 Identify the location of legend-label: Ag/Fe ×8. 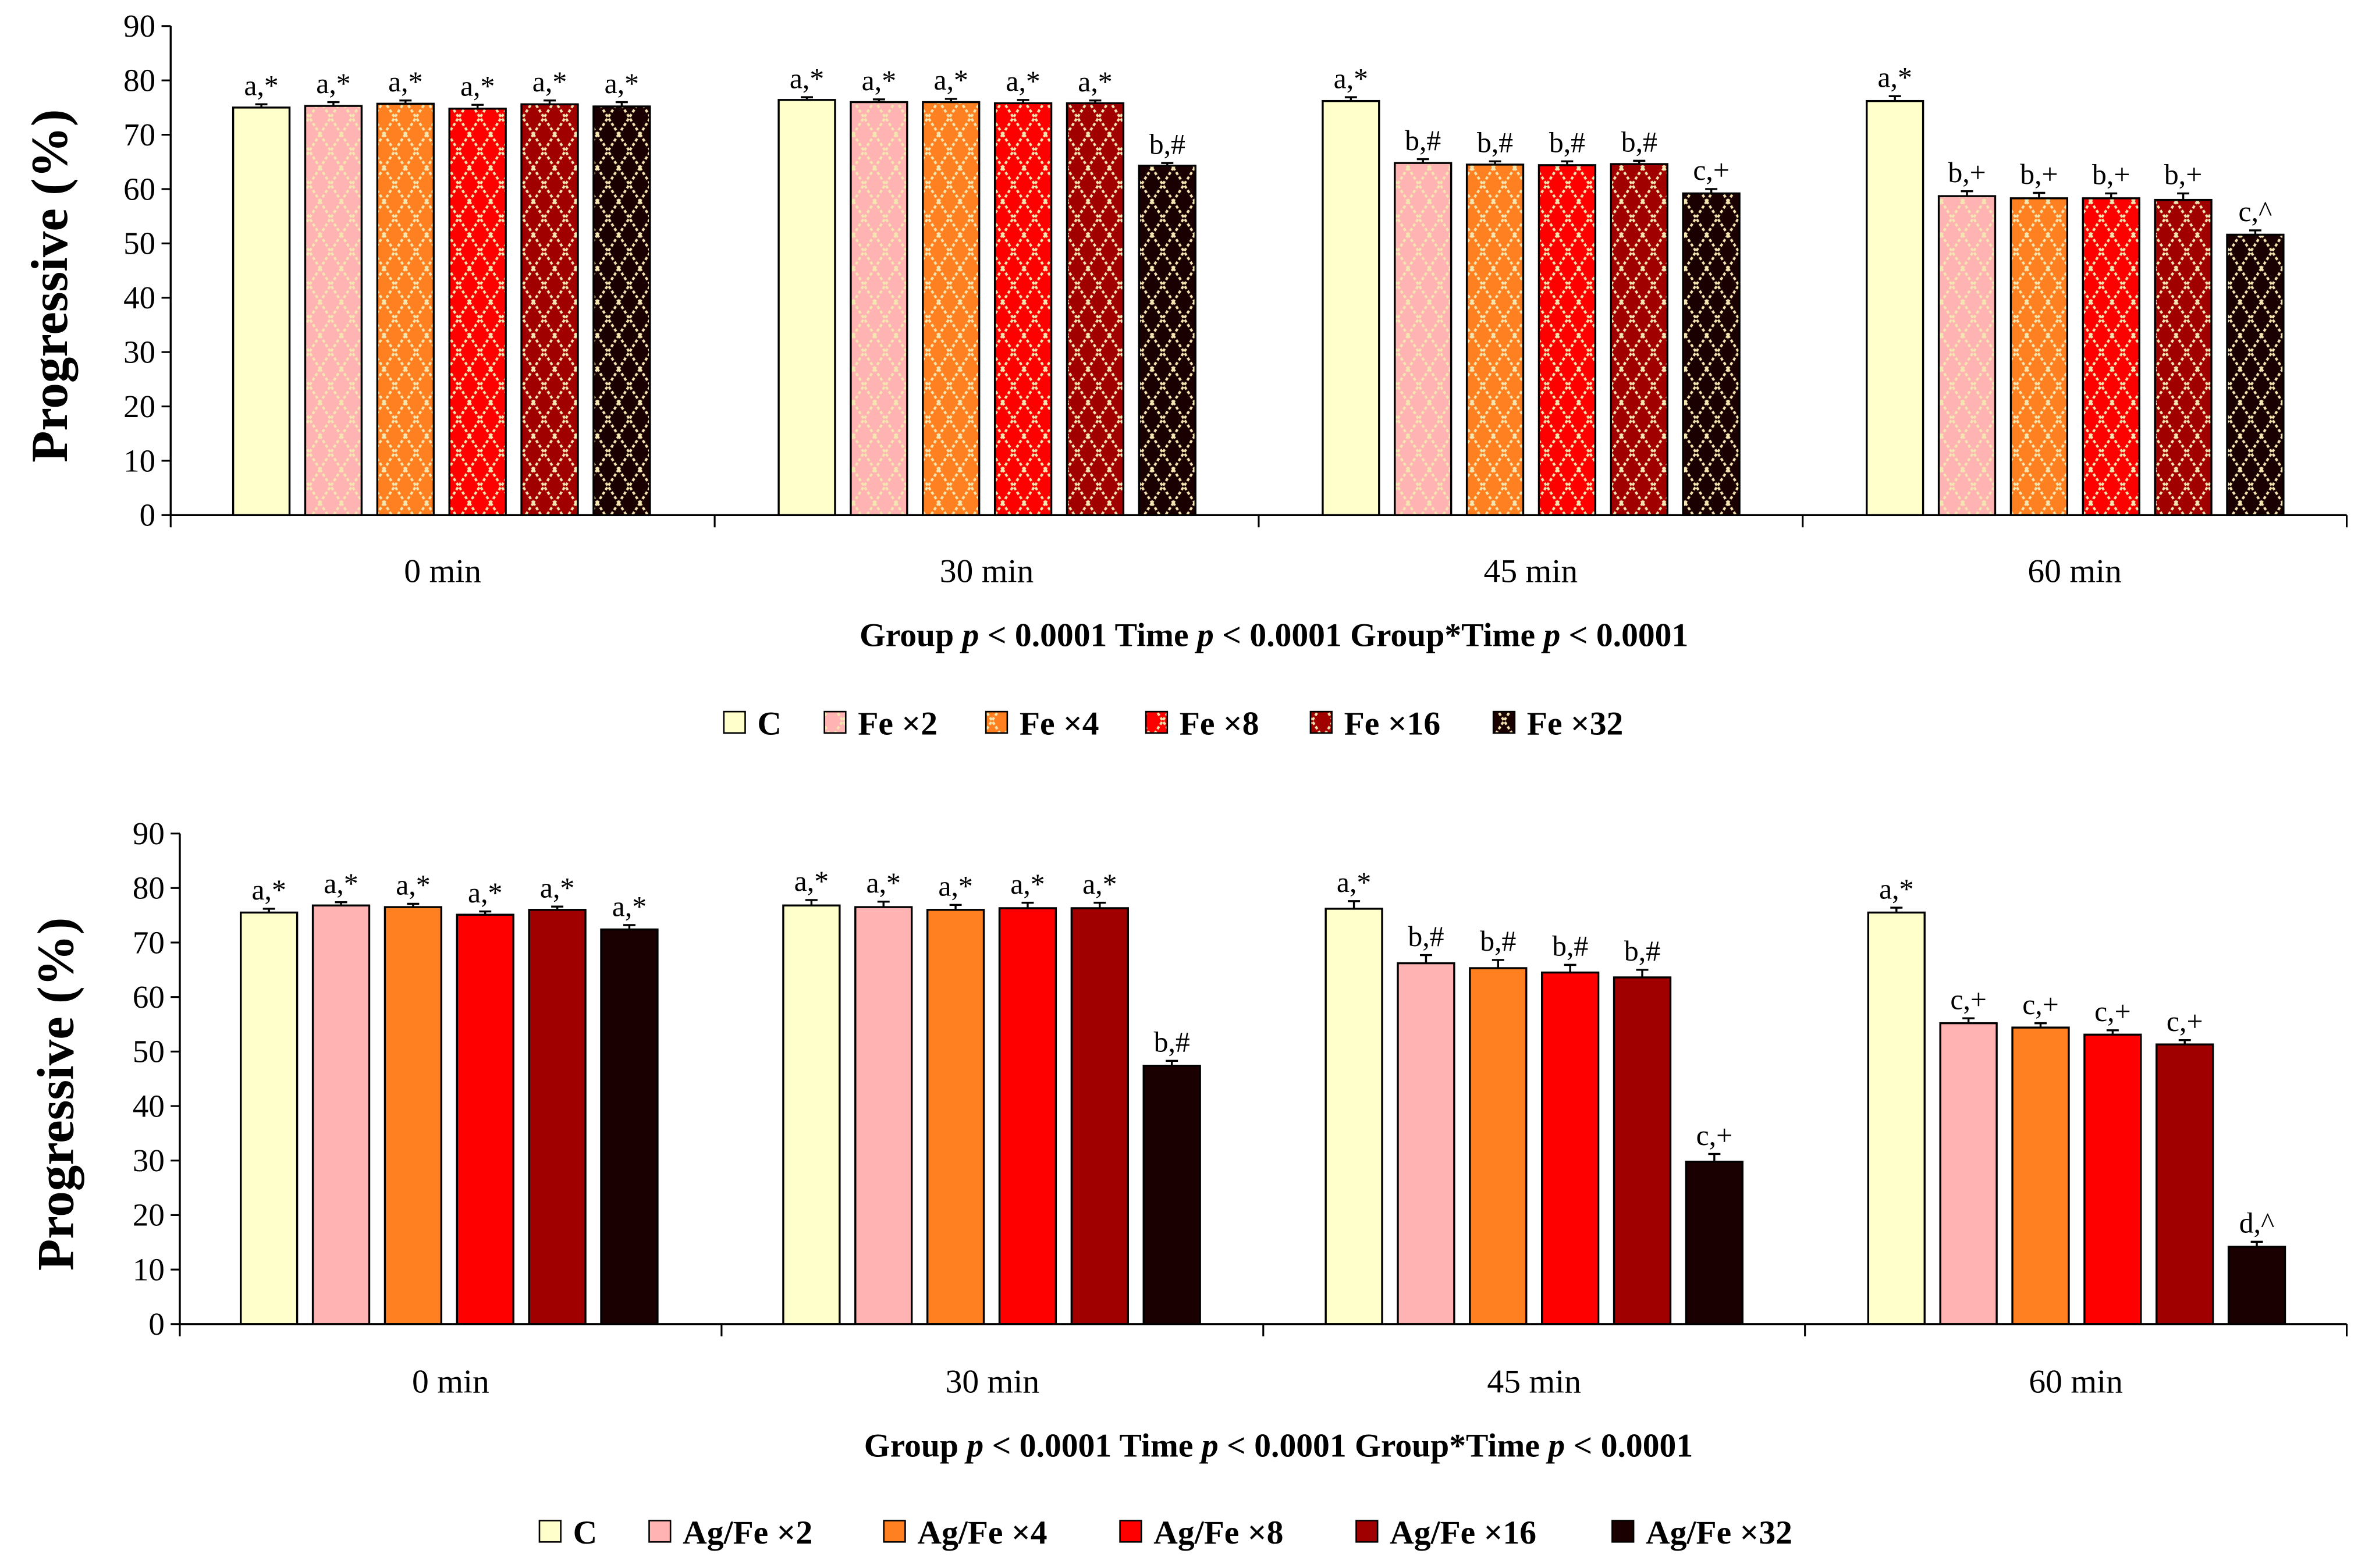
(1218, 1532).